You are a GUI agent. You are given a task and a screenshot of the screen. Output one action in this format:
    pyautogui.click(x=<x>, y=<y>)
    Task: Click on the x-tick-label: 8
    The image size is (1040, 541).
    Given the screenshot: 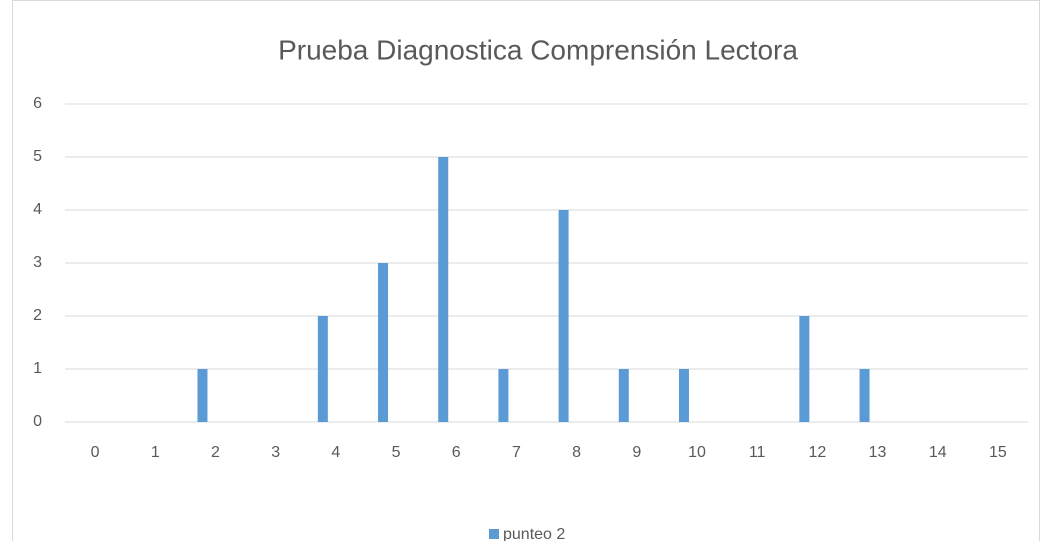 What is the action you would take?
    pyautogui.click(x=576, y=452)
    